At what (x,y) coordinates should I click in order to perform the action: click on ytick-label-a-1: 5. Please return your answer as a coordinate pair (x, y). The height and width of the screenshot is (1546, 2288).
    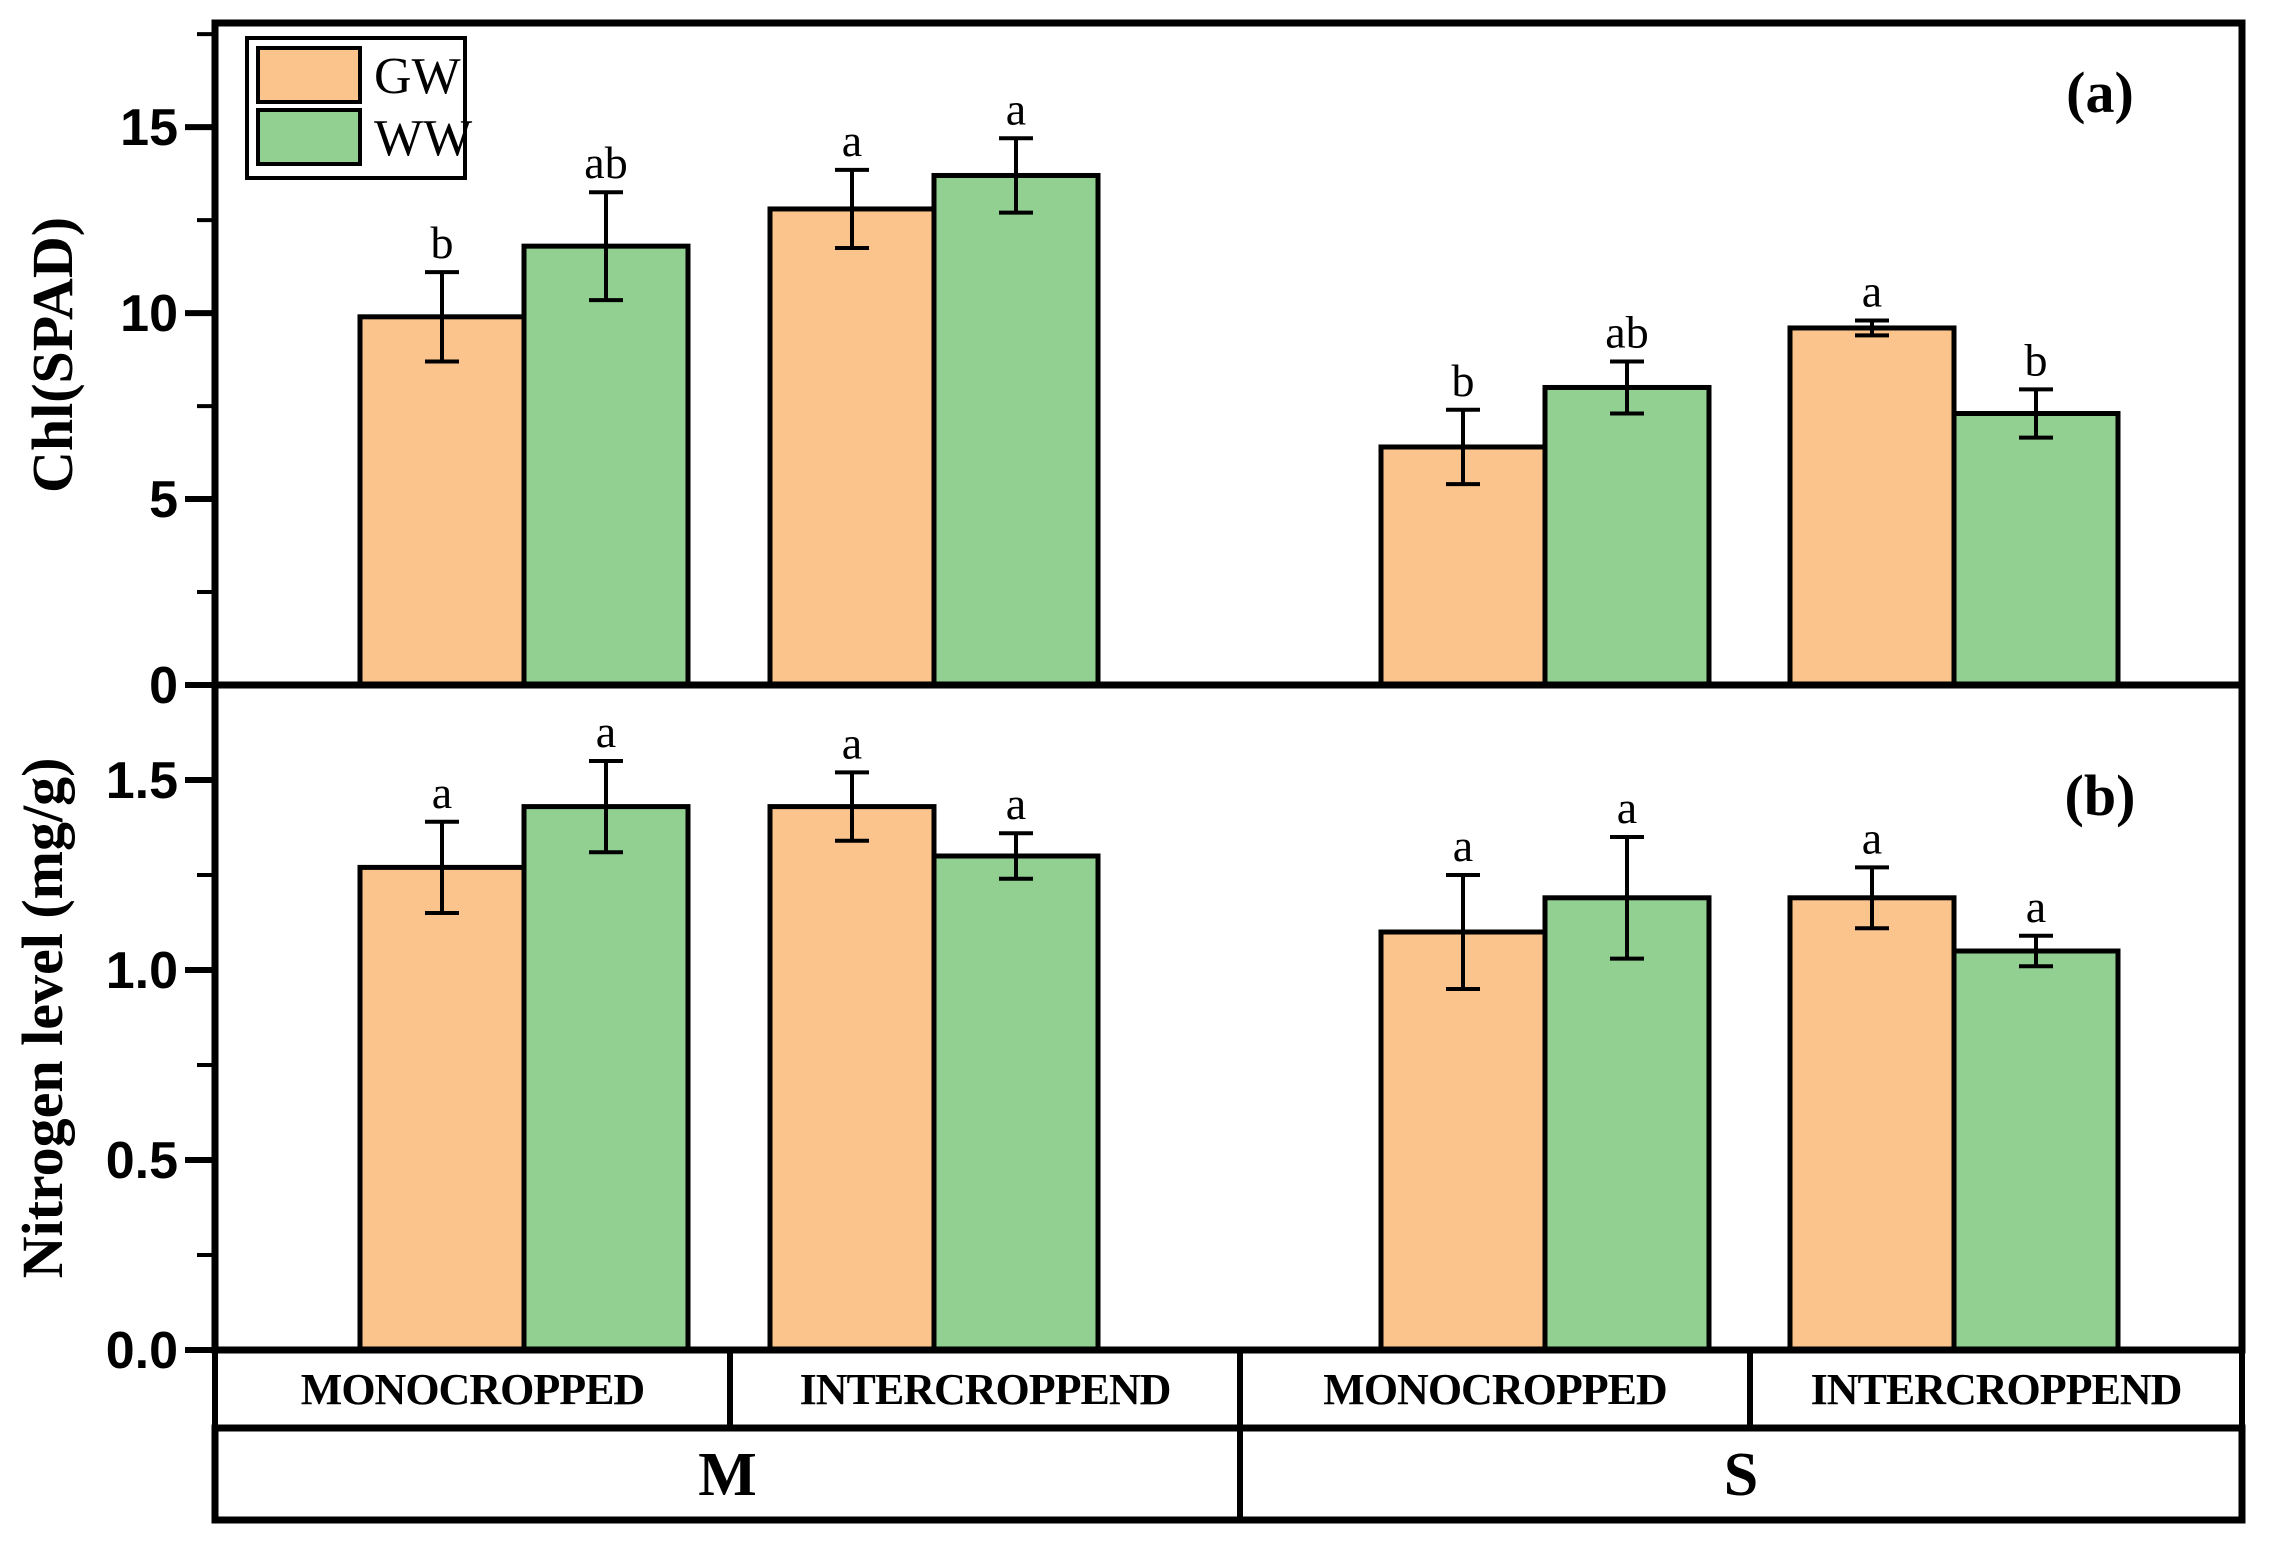
    Looking at the image, I should click on (163, 500).